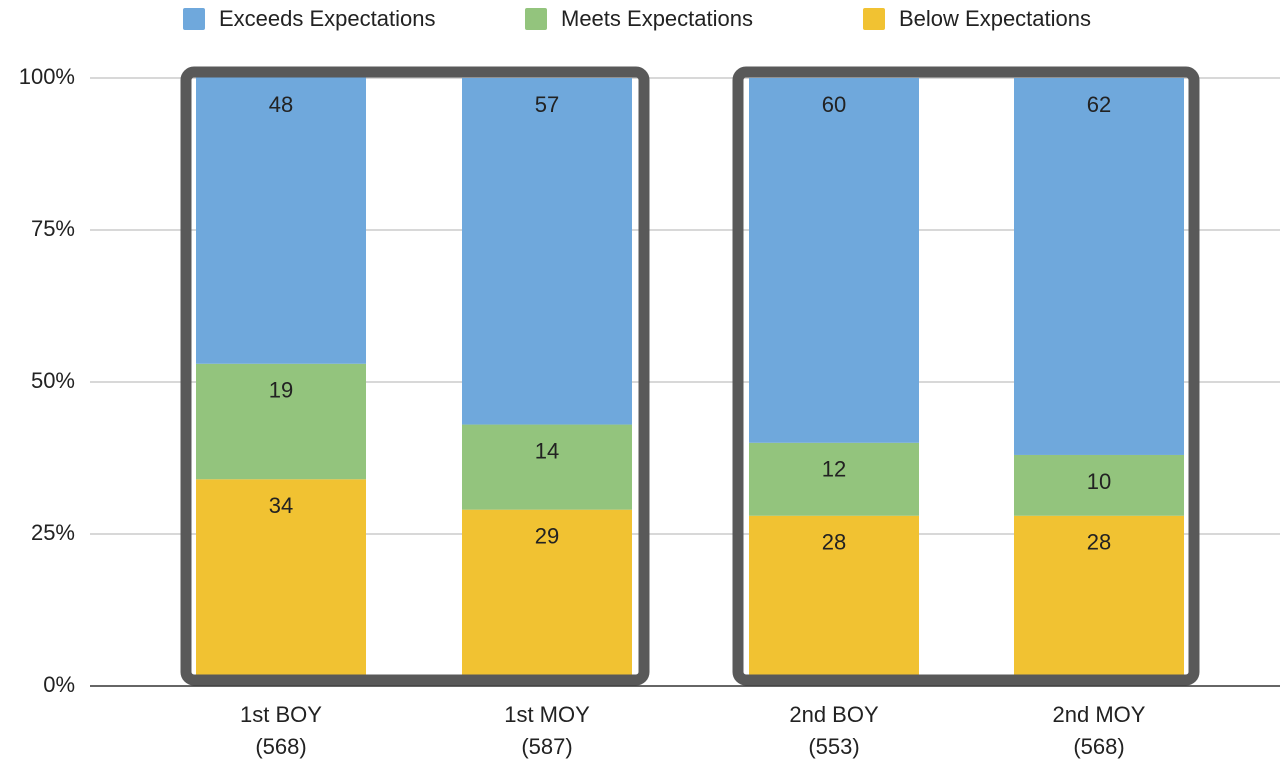 Image resolution: width=1281 pixels, height=764 pixels. What do you see at coordinates (547, 450) in the screenshot?
I see `data-label: 14` at bounding box center [547, 450].